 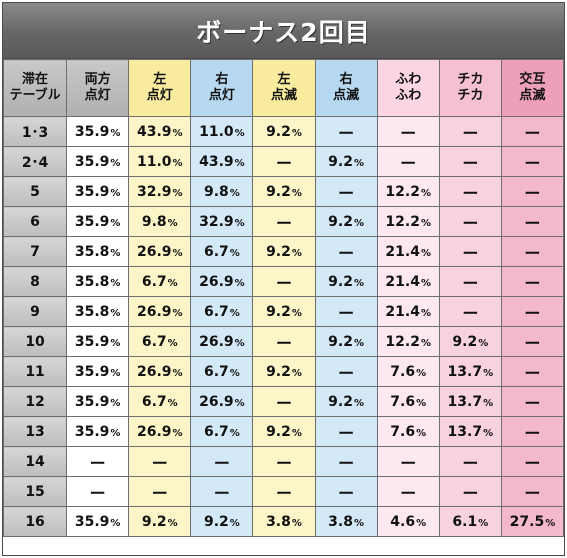 I want to click on header-text-line: 点灯, so click(x=97, y=95).